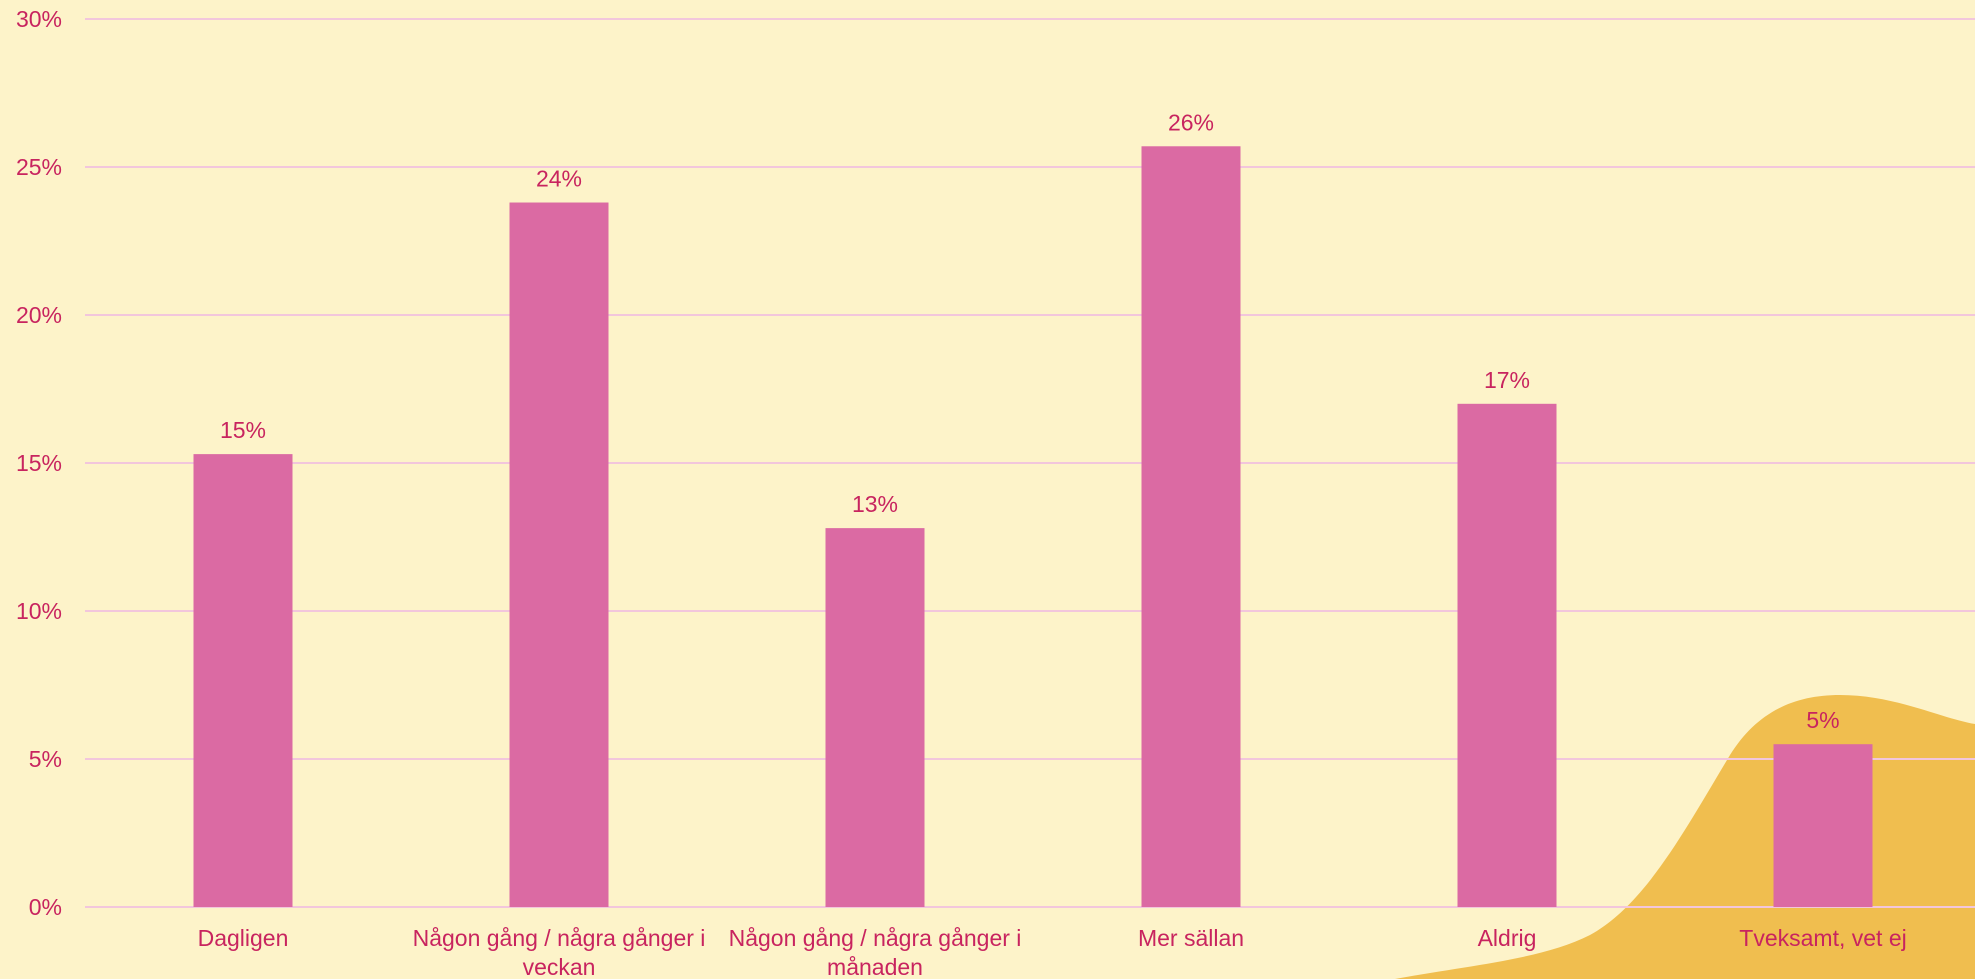  I want to click on bar-value-label: 24%, so click(559, 179).